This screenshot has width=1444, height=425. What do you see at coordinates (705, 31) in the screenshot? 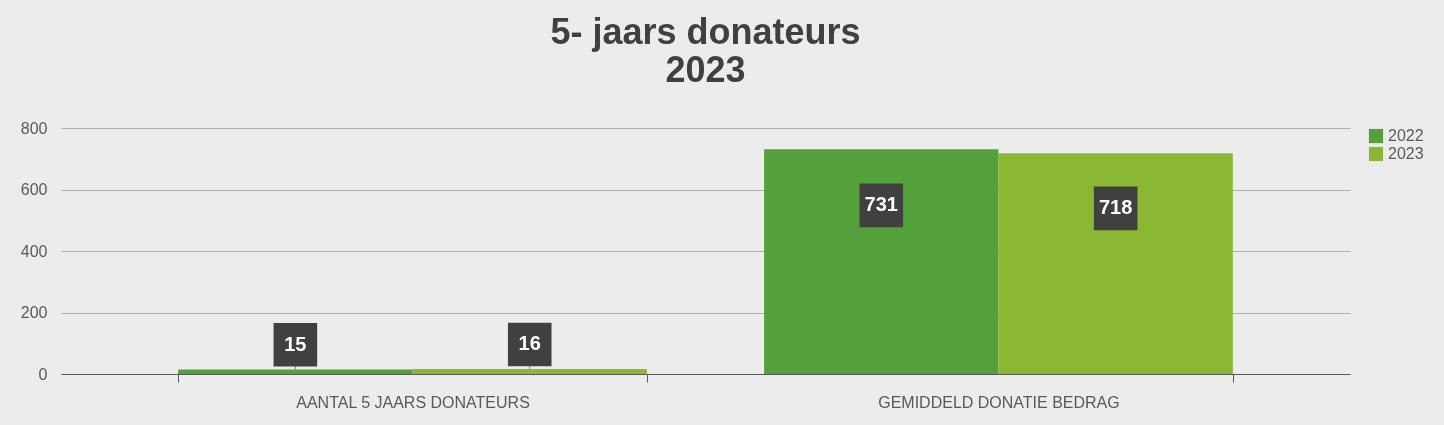
I see `text: 5- jaars donateurs` at bounding box center [705, 31].